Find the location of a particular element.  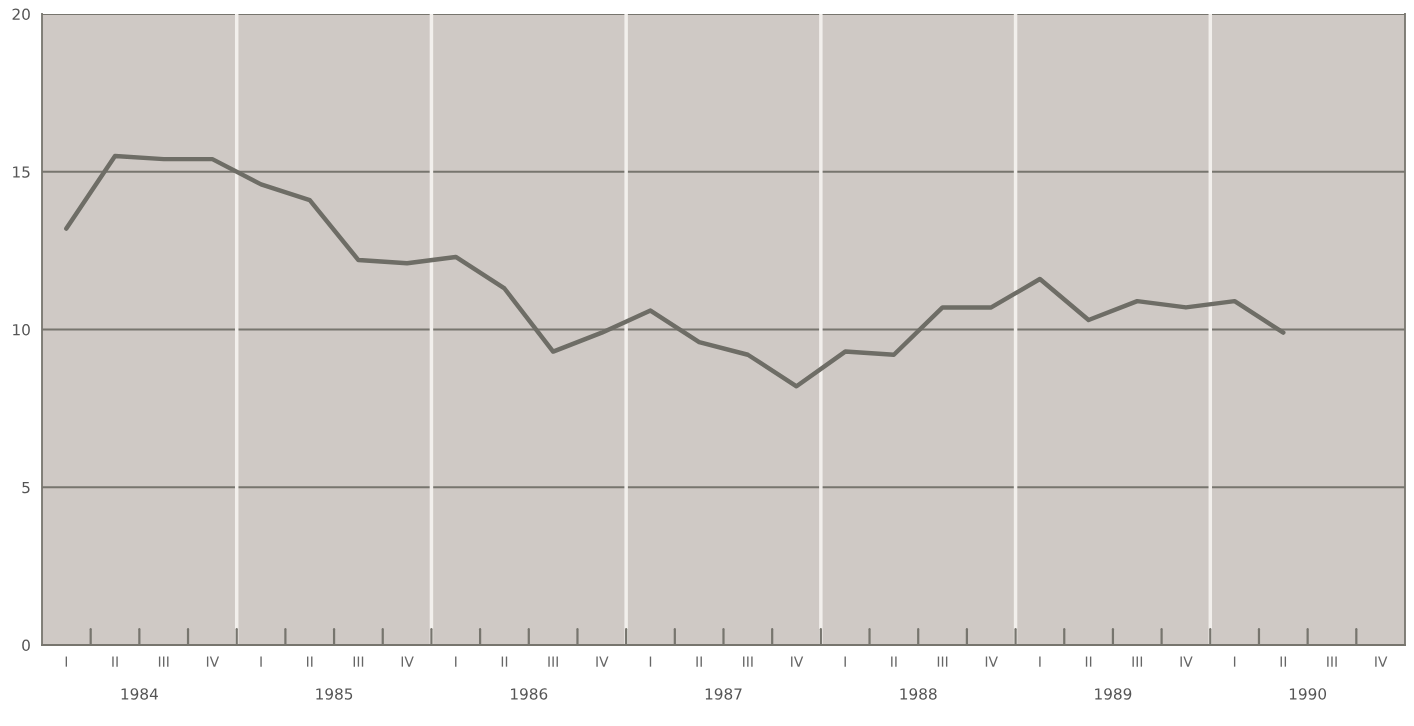

text: 1986 is located at coordinates (529, 694).